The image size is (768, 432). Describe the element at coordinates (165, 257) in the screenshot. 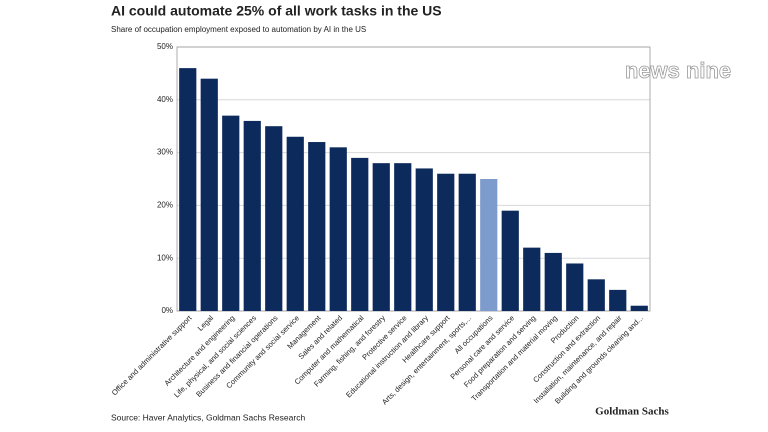

I see `y-tick-label: 10%` at that location.